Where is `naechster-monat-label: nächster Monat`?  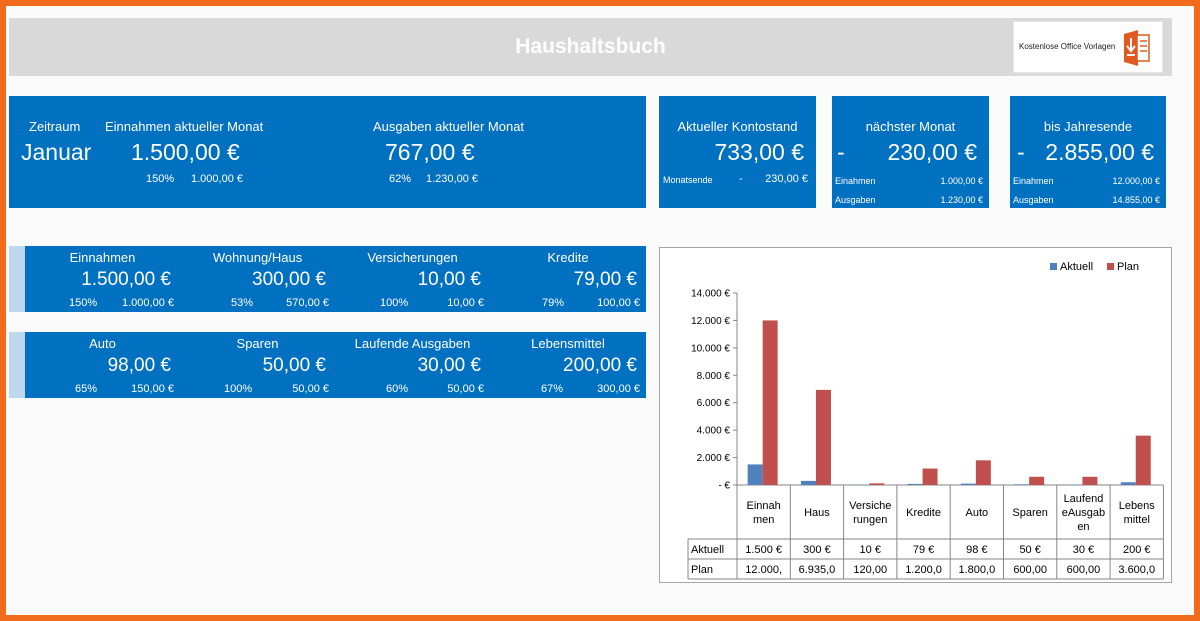
naechster-monat-label: nächster Monat is located at coordinates (910, 126).